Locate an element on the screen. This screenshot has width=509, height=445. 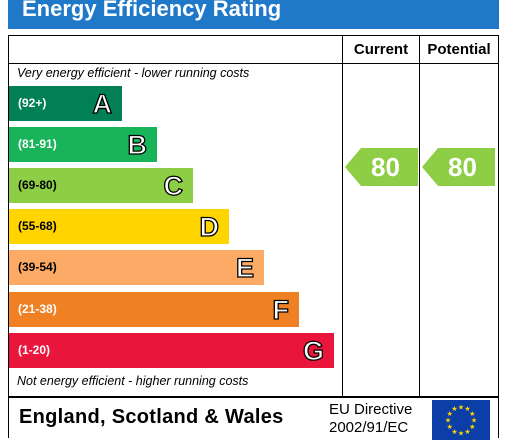
band-range-b: (81-91) is located at coordinates (37, 144).